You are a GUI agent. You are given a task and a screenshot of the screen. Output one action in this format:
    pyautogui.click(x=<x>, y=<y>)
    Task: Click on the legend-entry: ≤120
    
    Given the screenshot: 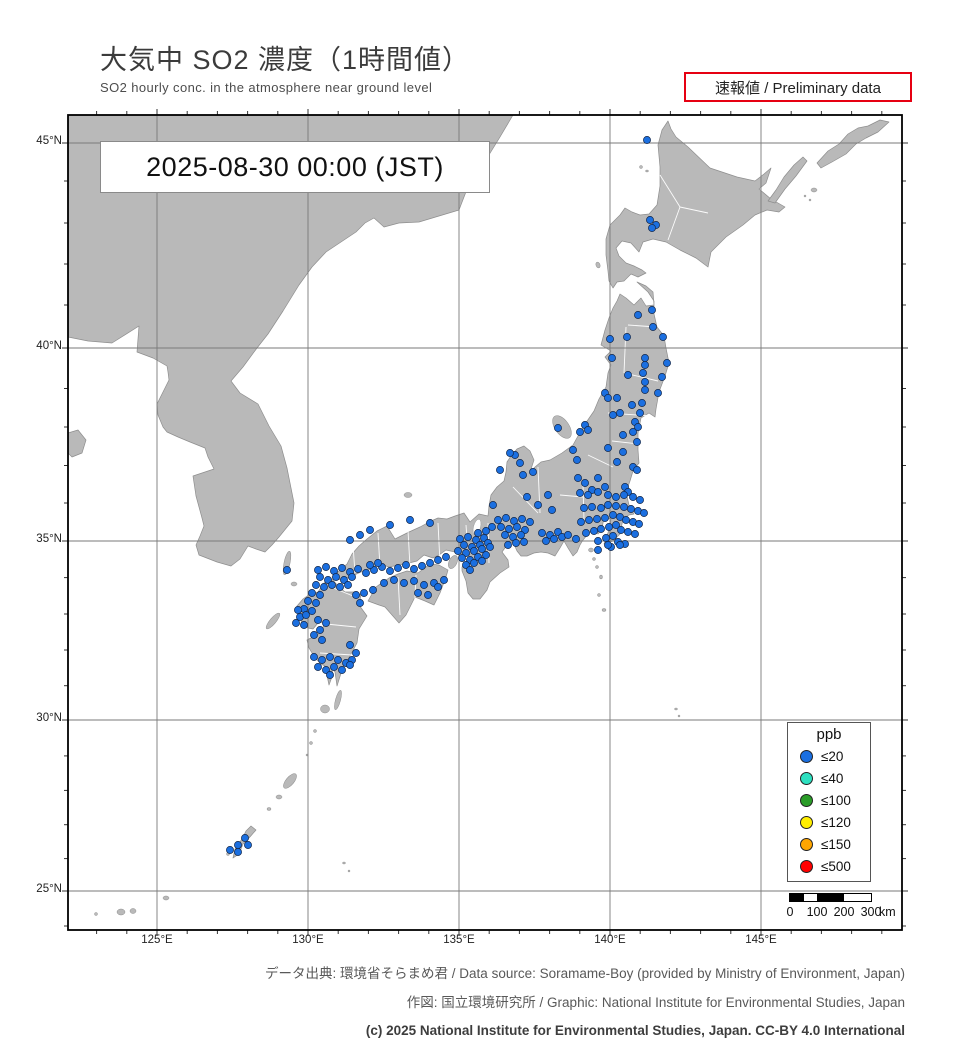 What is the action you would take?
    pyautogui.click(x=829, y=822)
    